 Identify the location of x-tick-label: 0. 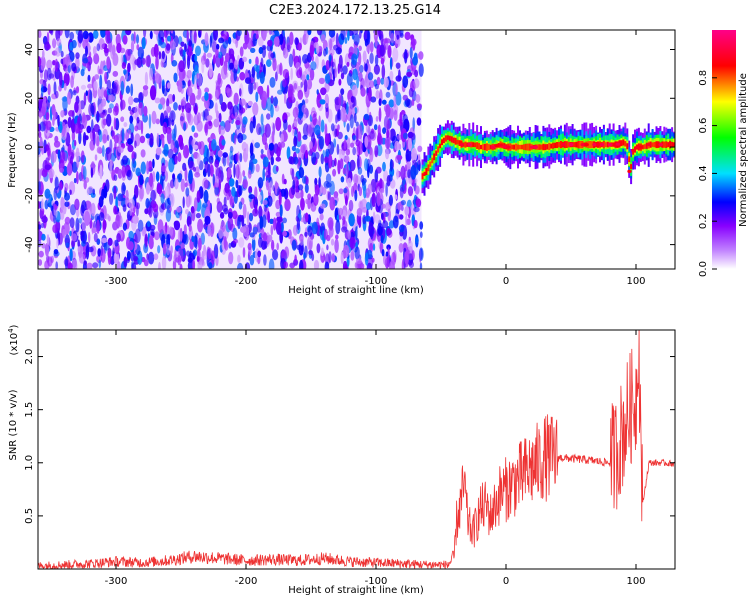
(506, 581).